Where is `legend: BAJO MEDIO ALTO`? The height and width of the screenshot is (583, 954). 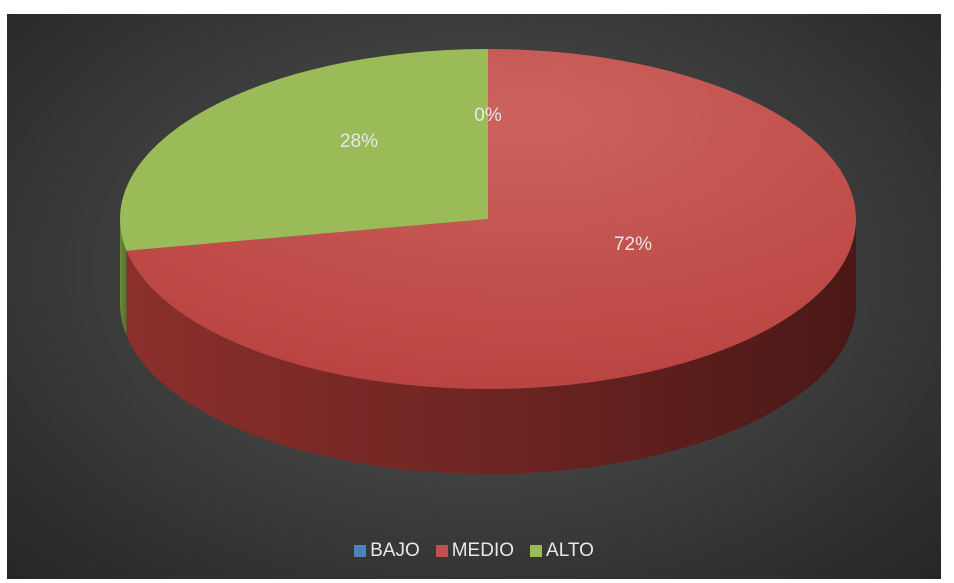 legend: BAJO MEDIO ALTO is located at coordinates (474, 551).